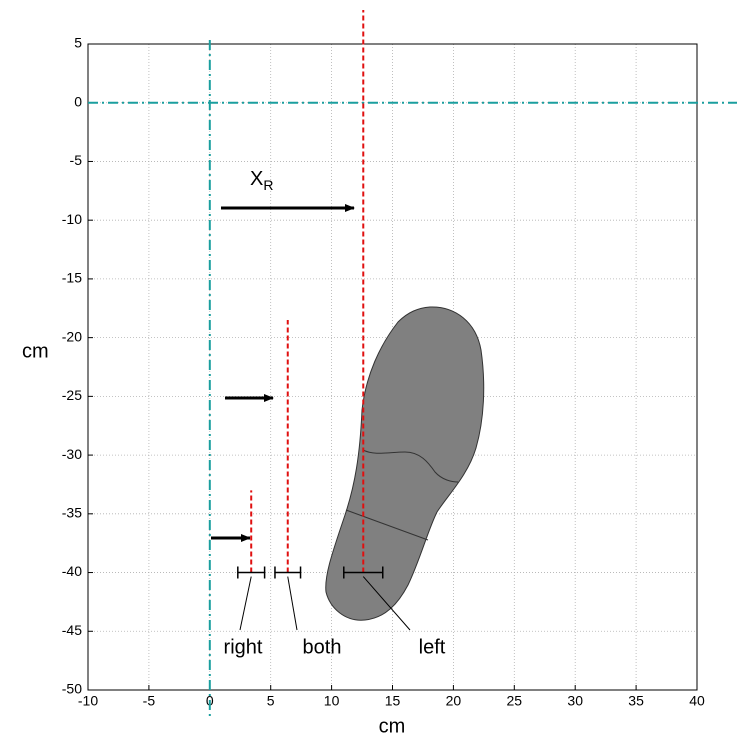 This screenshot has width=737, height=738. I want to click on y-tick-label: -30, so click(72, 454).